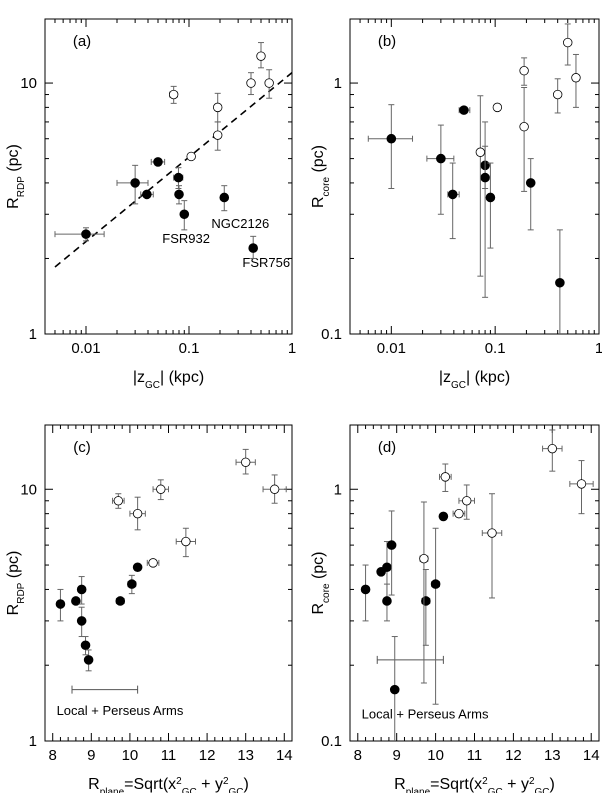 This screenshot has width=602, height=798. I want to click on x-tick-label: 9, so click(91, 755).